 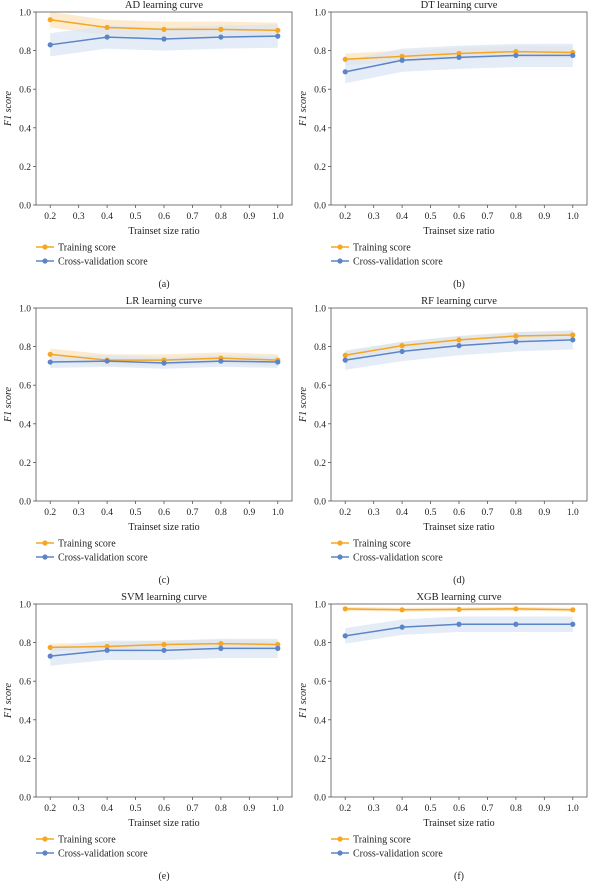 What do you see at coordinates (459, 301) in the screenshot?
I see `chart-title: RF learning curve` at bounding box center [459, 301].